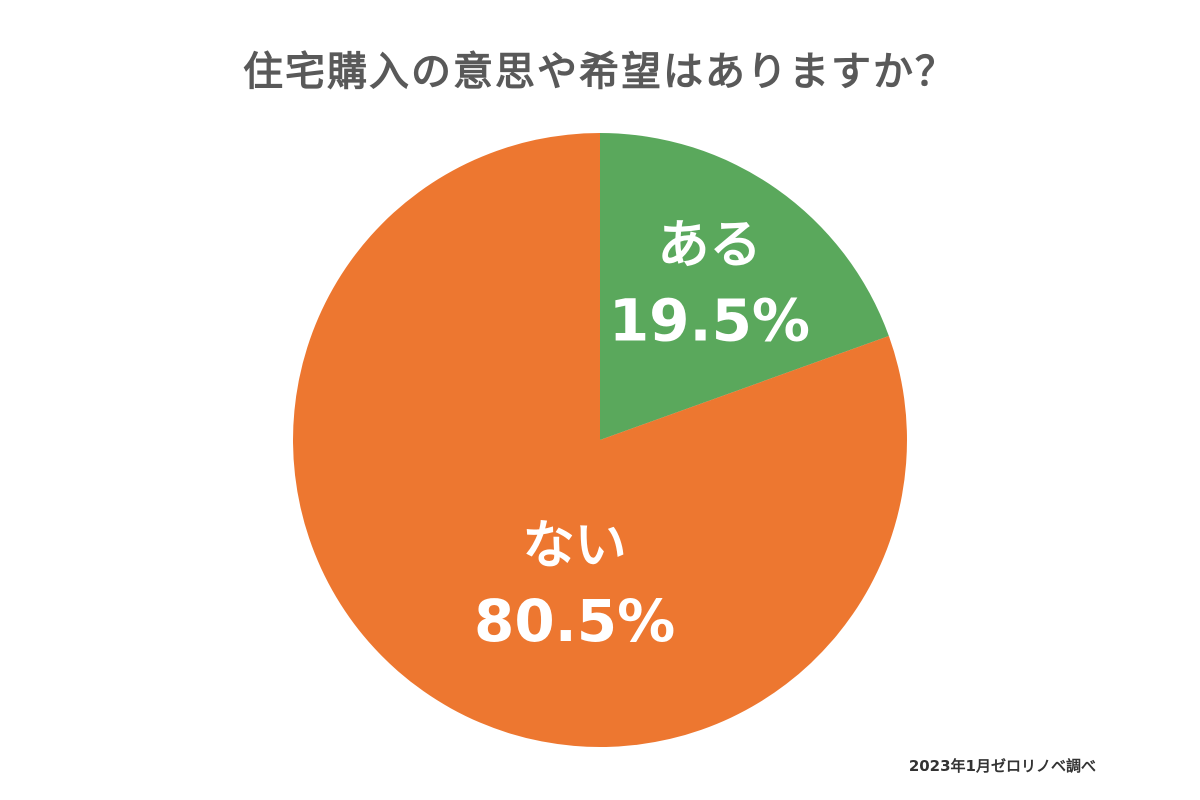 This screenshot has height=800, width=1200. What do you see at coordinates (600, 72) in the screenshot?
I see `chart-title: 住宅購入の意思や希望はありますか？` at bounding box center [600, 72].